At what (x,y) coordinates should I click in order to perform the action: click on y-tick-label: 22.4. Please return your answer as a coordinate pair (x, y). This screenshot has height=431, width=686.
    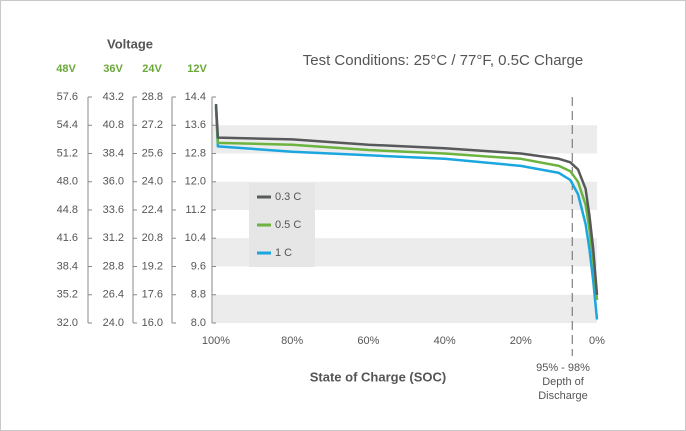
    Looking at the image, I should click on (152, 210).